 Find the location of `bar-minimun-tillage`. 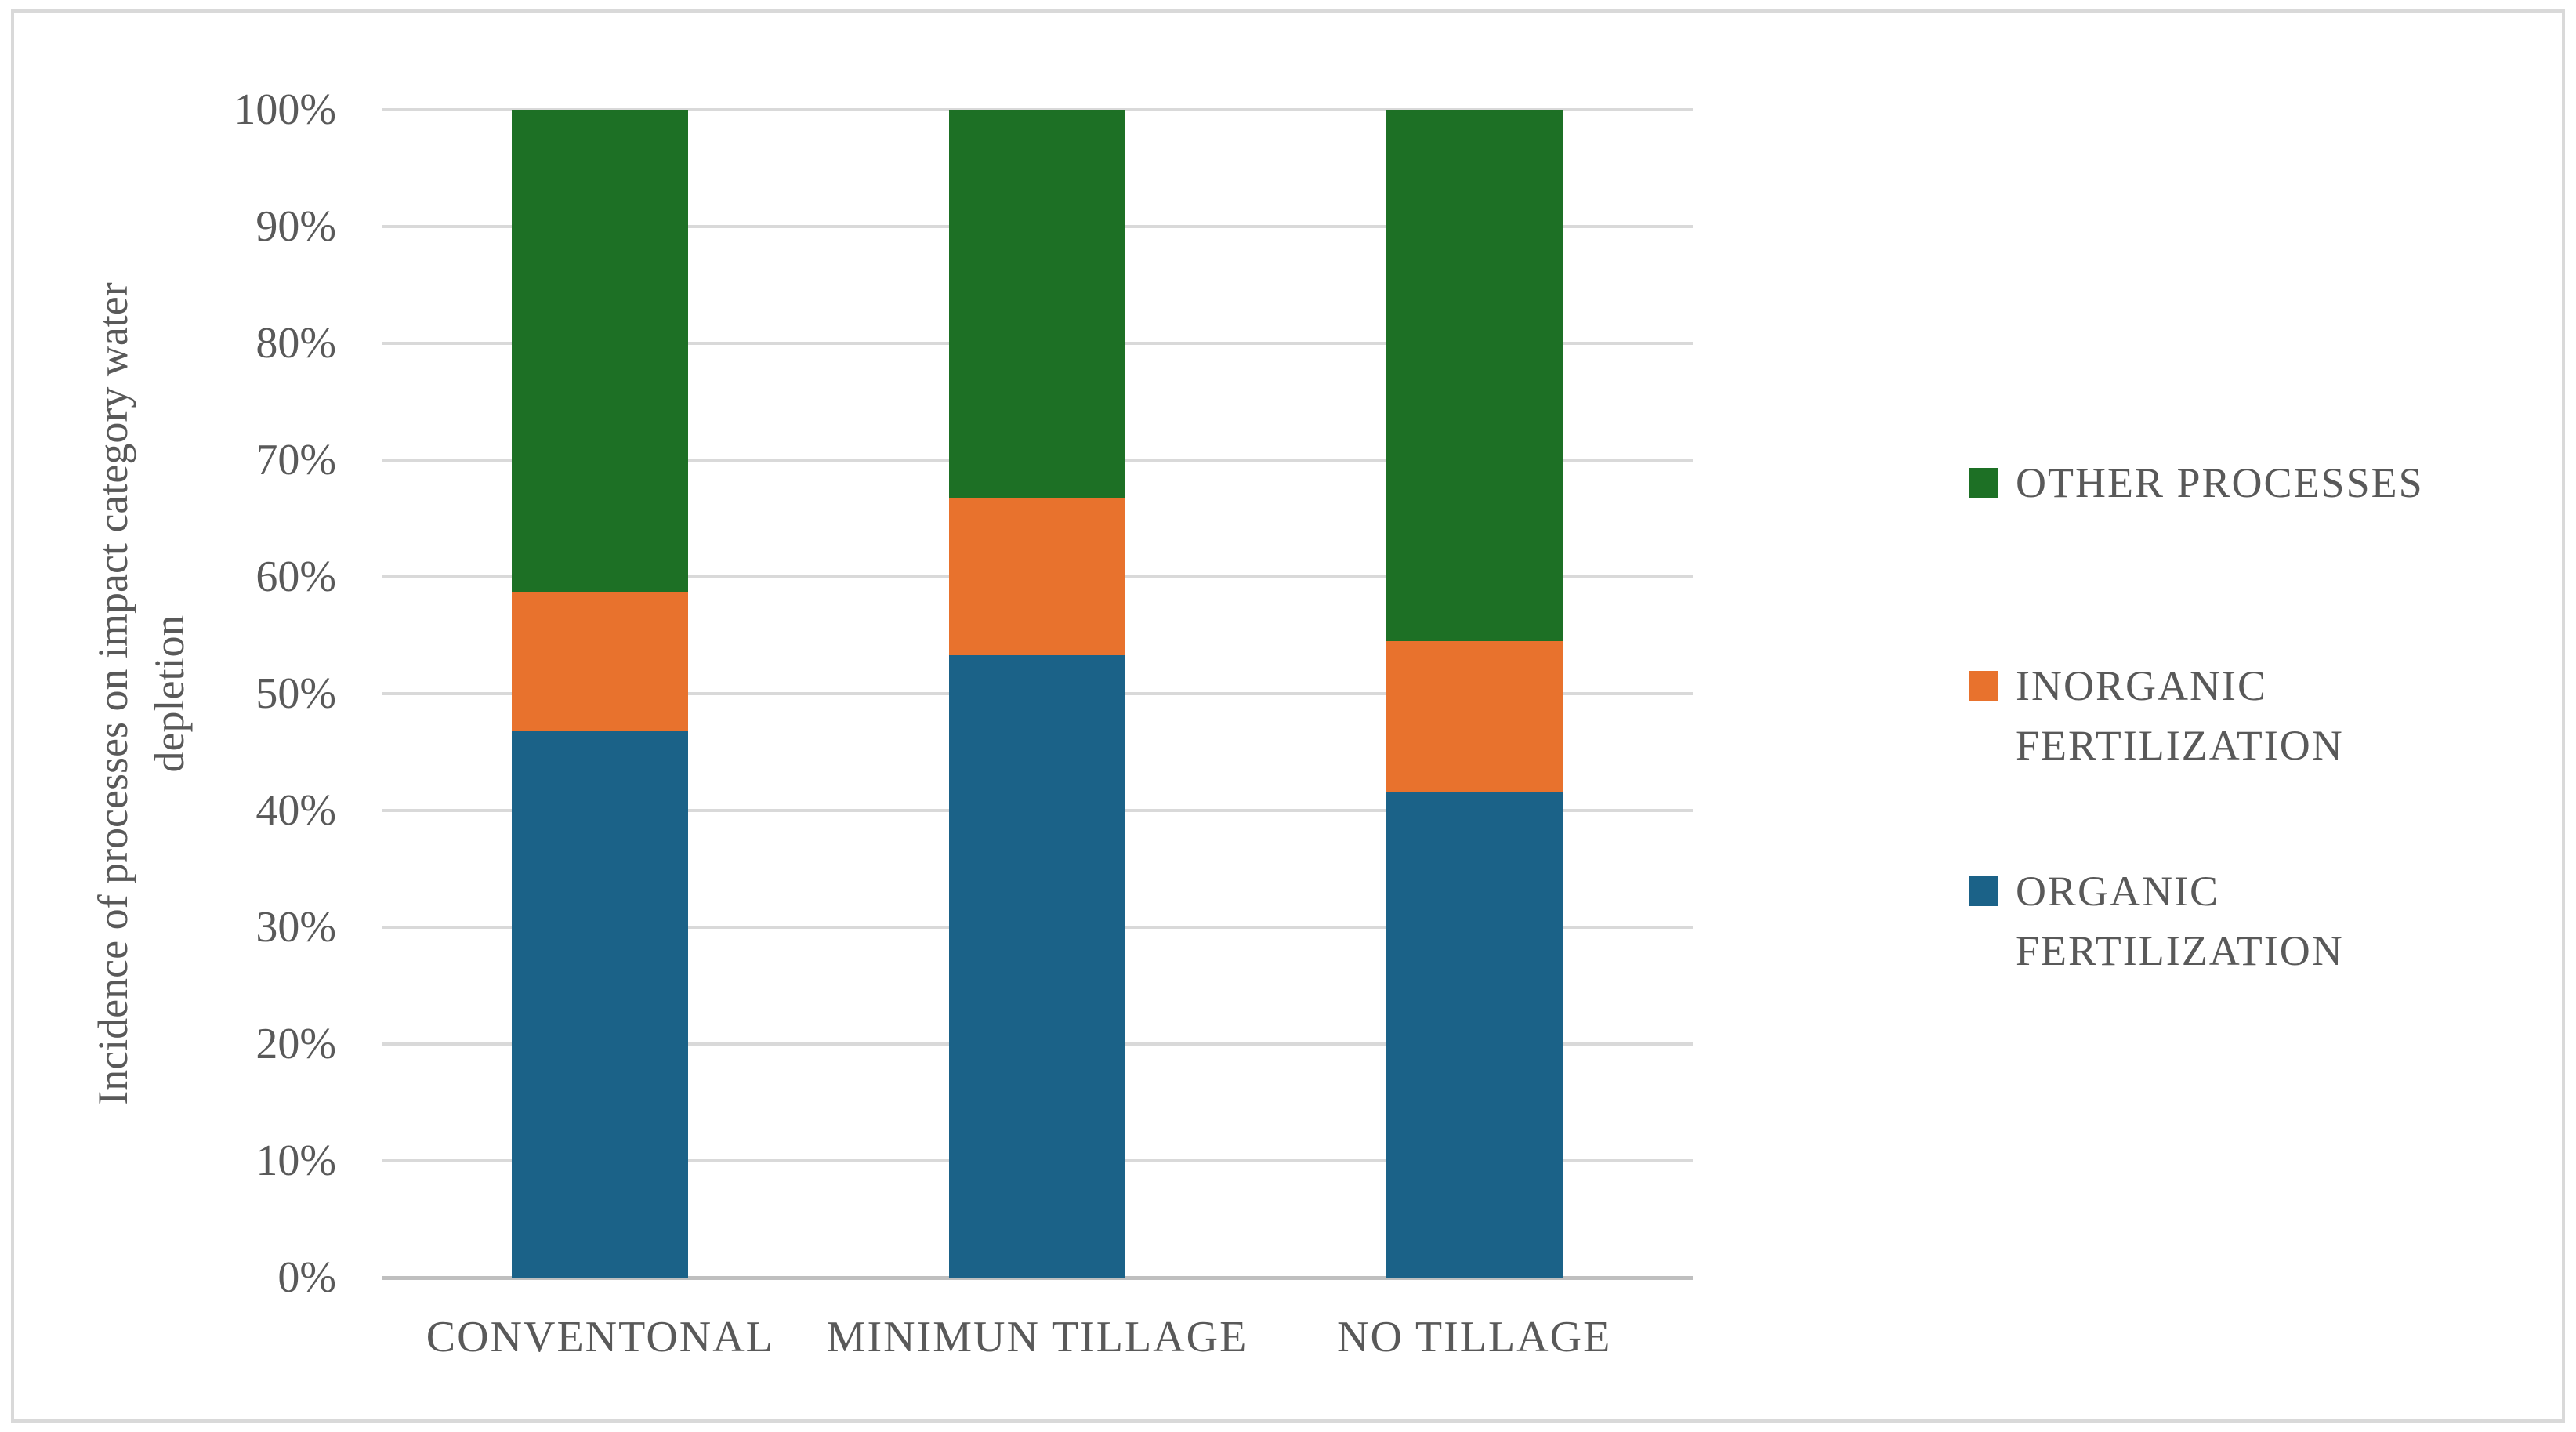

bar-minimun-tillage is located at coordinates (1037, 694).